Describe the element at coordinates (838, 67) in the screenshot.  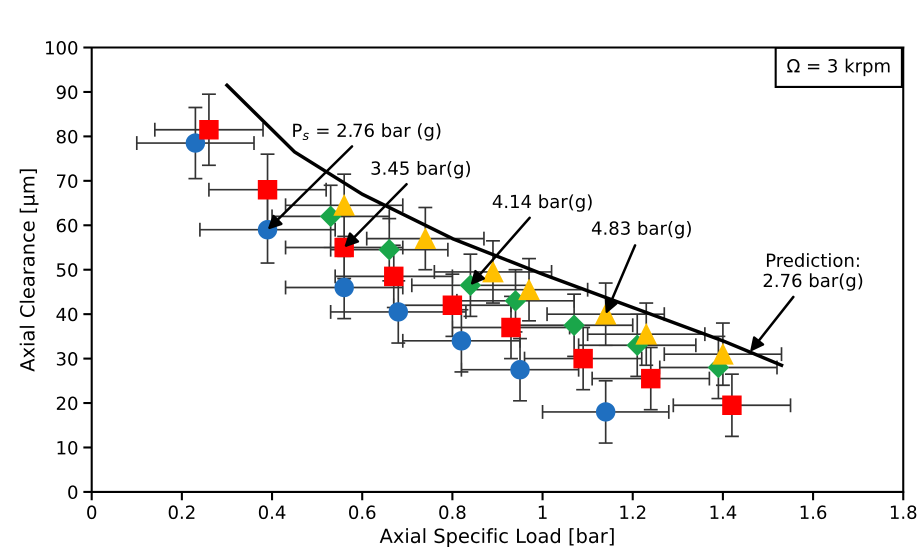
I see `annotation: Ω = 3 krpm` at that location.